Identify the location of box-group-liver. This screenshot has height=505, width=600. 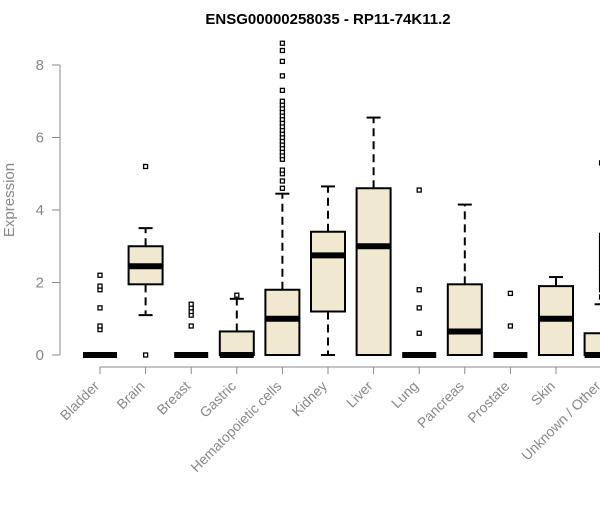
(374, 236).